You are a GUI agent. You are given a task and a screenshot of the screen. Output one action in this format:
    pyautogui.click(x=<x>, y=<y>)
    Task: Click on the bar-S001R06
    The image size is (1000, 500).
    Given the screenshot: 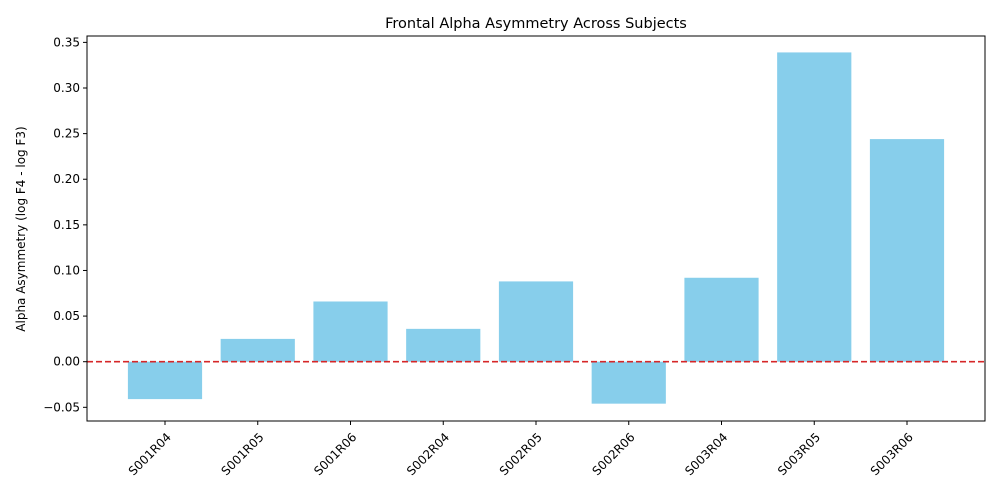 What is the action you would take?
    pyautogui.click(x=350, y=331)
    